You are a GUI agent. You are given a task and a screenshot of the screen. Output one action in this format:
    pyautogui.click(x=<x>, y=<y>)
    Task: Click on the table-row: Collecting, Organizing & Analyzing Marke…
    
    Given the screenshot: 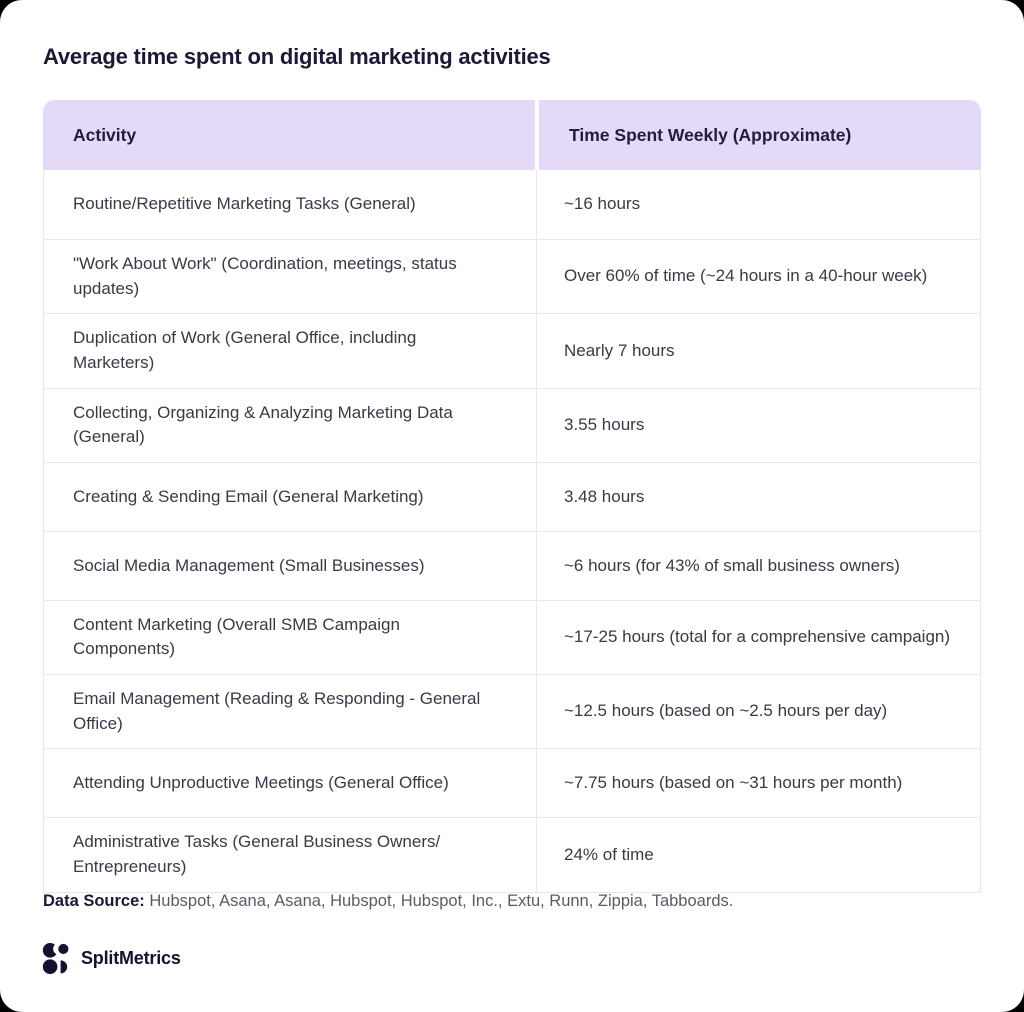 What is the action you would take?
    pyautogui.click(x=512, y=424)
    